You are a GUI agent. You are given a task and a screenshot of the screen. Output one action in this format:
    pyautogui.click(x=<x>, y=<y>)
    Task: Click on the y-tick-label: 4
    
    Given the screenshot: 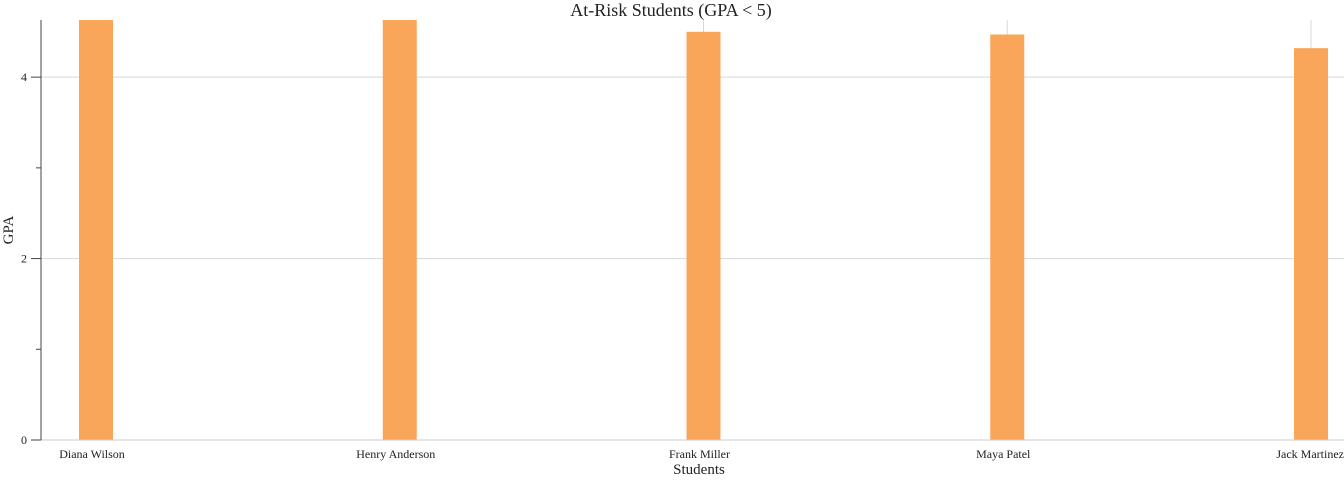 What is the action you would take?
    pyautogui.click(x=24, y=77)
    